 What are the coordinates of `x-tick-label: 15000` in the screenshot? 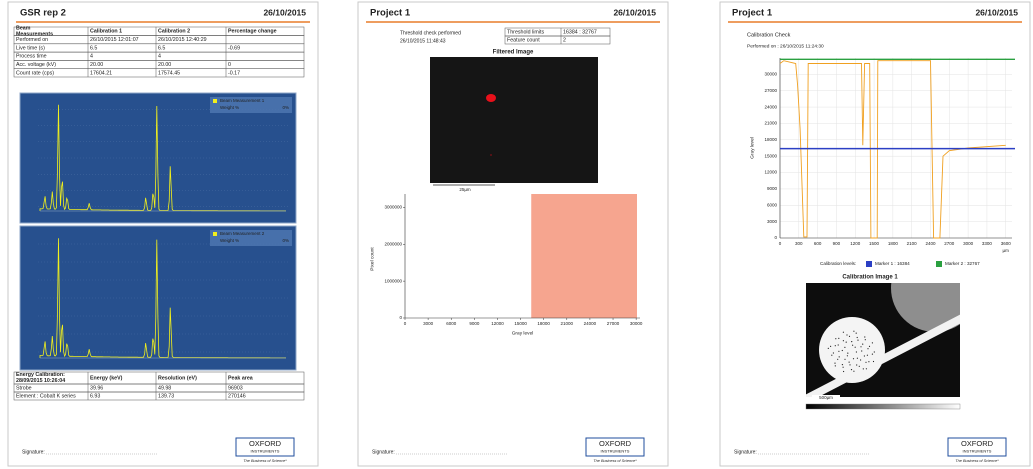 It's located at (520, 323).